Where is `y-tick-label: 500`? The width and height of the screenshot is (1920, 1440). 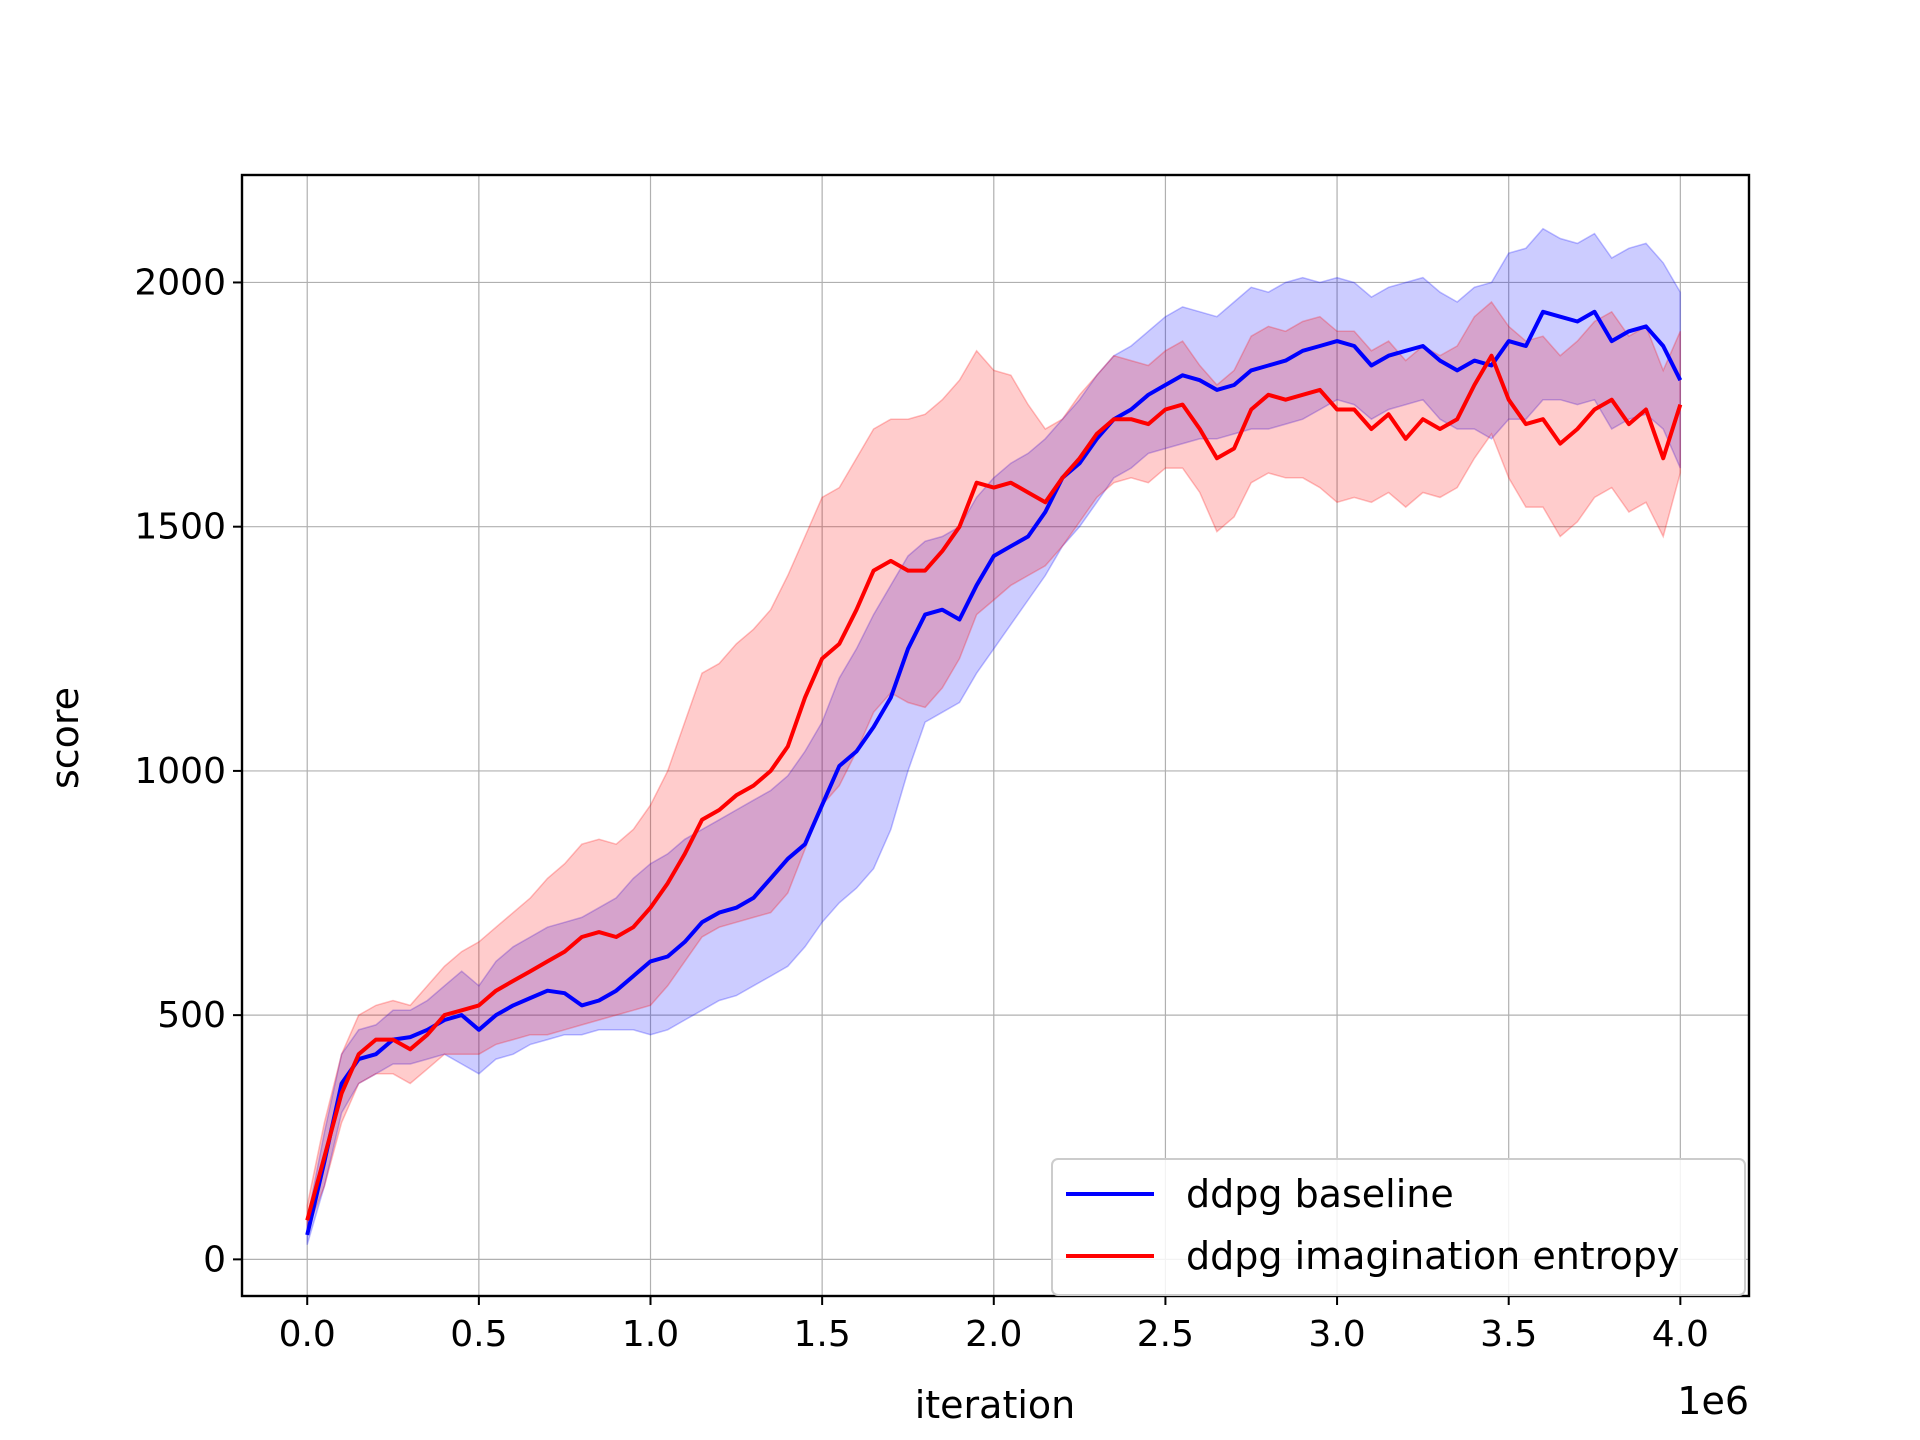 y-tick-label: 500 is located at coordinates (191, 1015).